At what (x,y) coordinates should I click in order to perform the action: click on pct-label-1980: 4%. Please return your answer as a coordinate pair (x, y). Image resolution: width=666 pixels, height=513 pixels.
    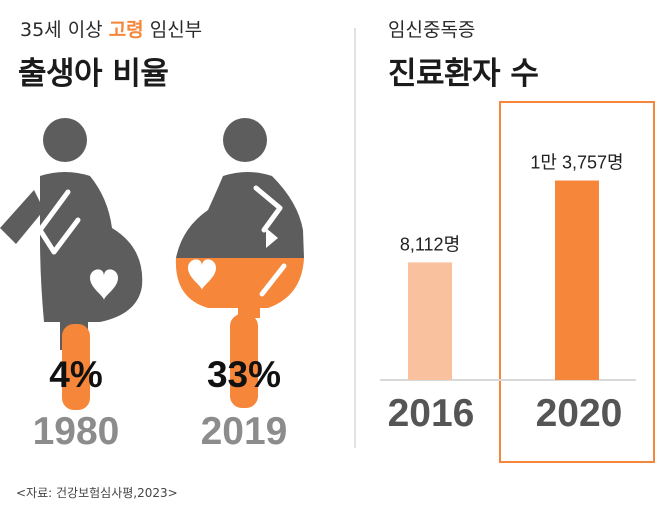
    Looking at the image, I should click on (76, 374).